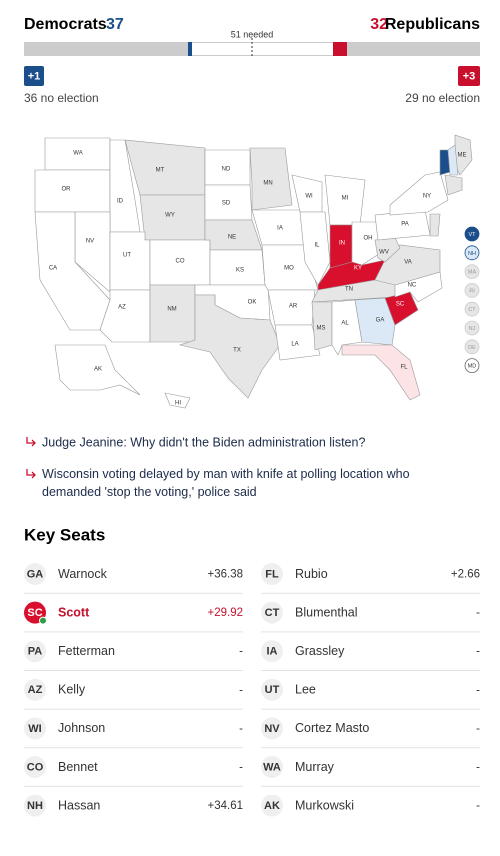 Image resolution: width=500 pixels, height=856 pixels. I want to click on state-label: OK, so click(252, 303).